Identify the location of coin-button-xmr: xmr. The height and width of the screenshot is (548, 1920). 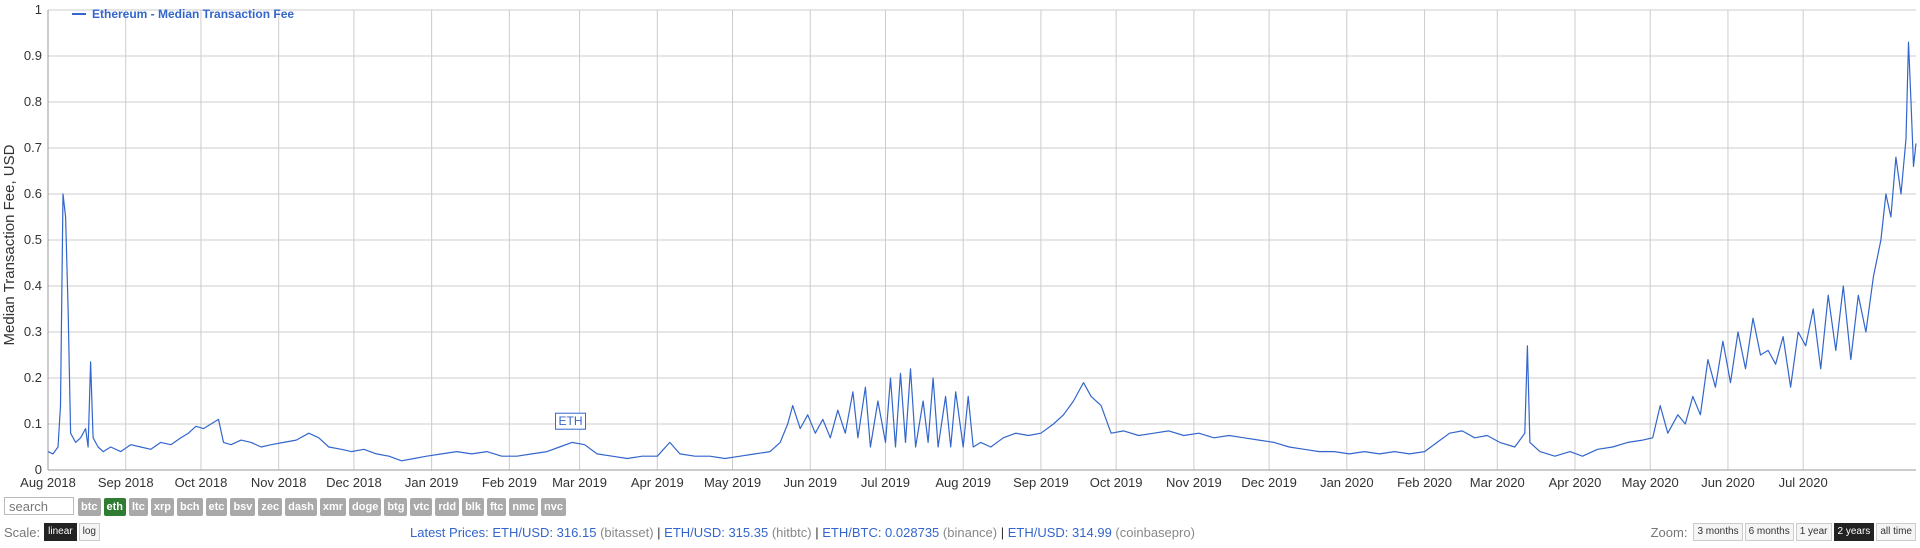
(333, 506).